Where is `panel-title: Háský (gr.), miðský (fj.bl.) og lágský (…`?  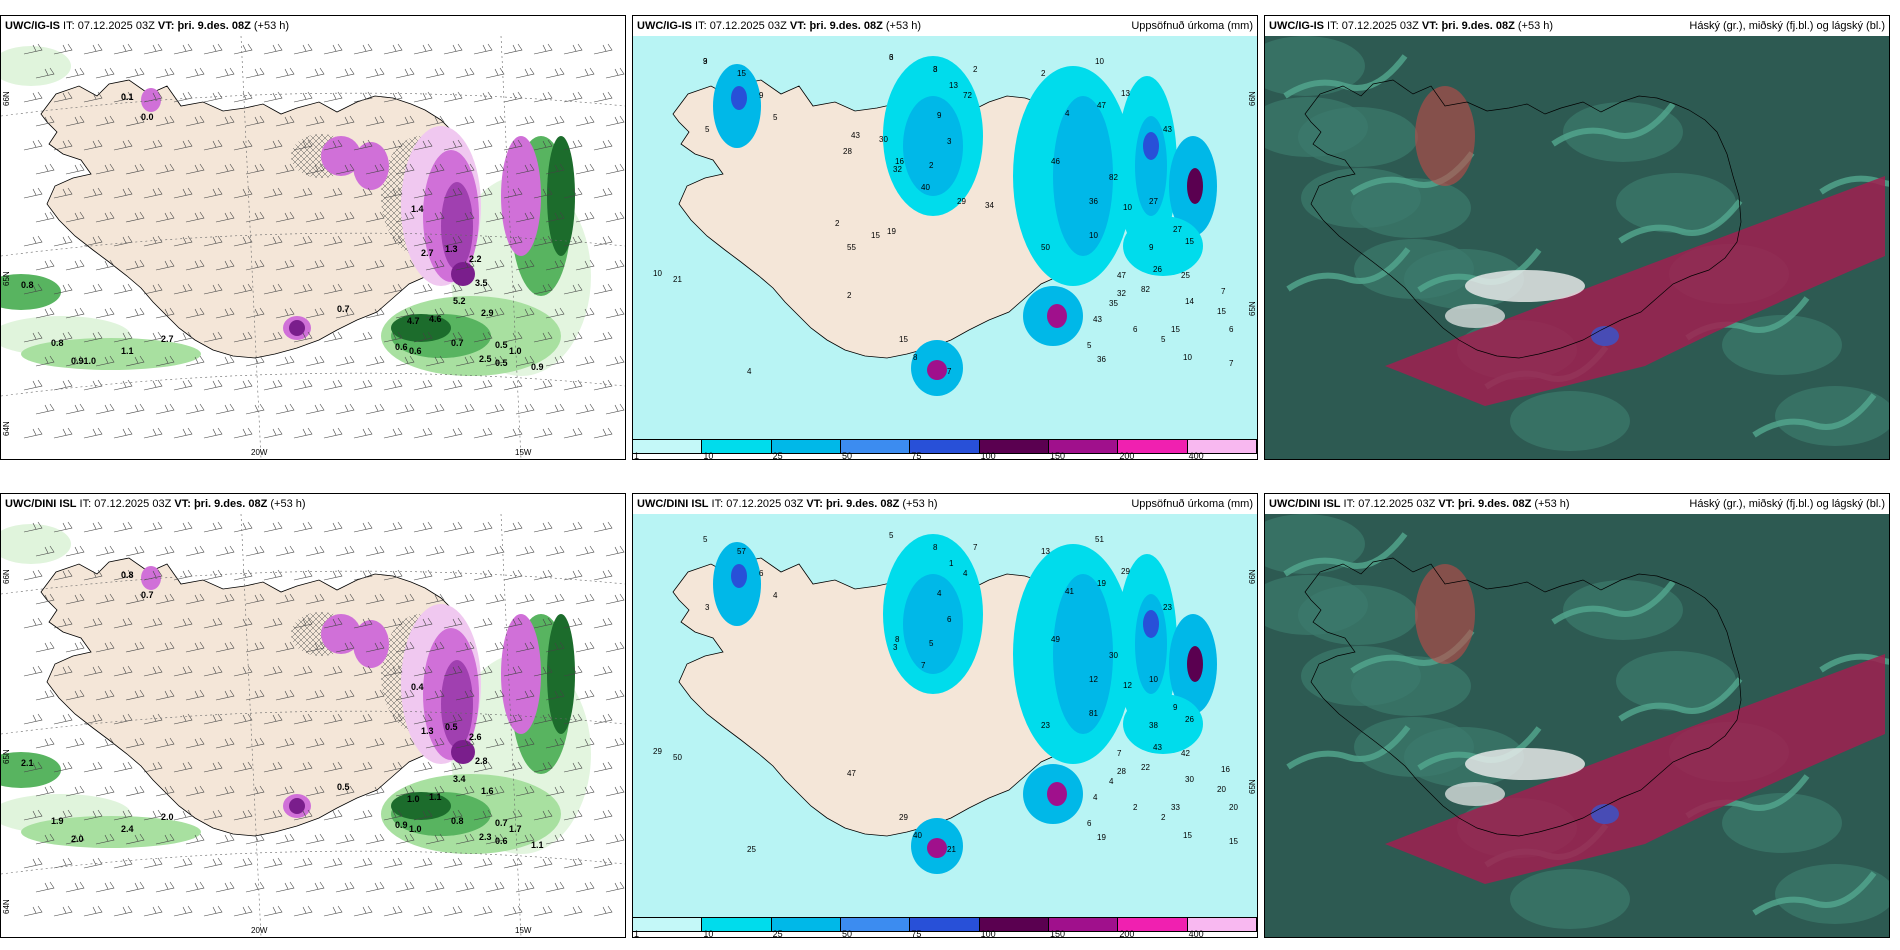 panel-title: Háský (gr.), miðský (fj.bl.) og lágský (… is located at coordinates (1787, 504).